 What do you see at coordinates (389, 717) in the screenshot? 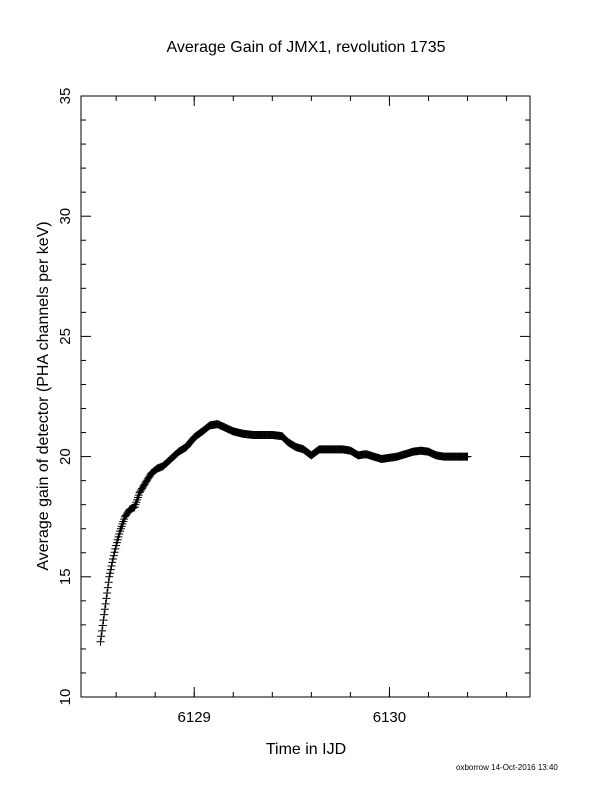
I see `x-tick-label: 6130` at bounding box center [389, 717].